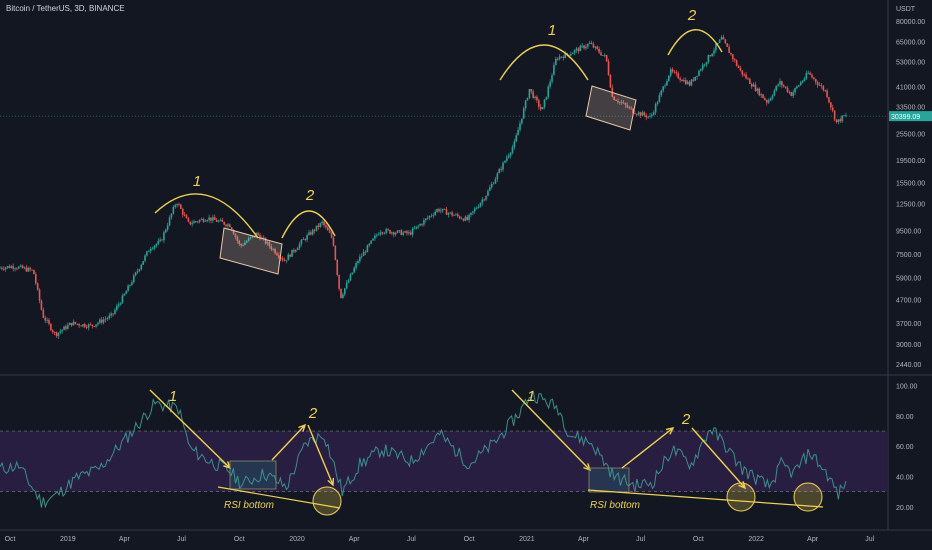 The width and height of the screenshot is (932, 550). I want to click on price-tick-label: 53000.00, so click(910, 62).